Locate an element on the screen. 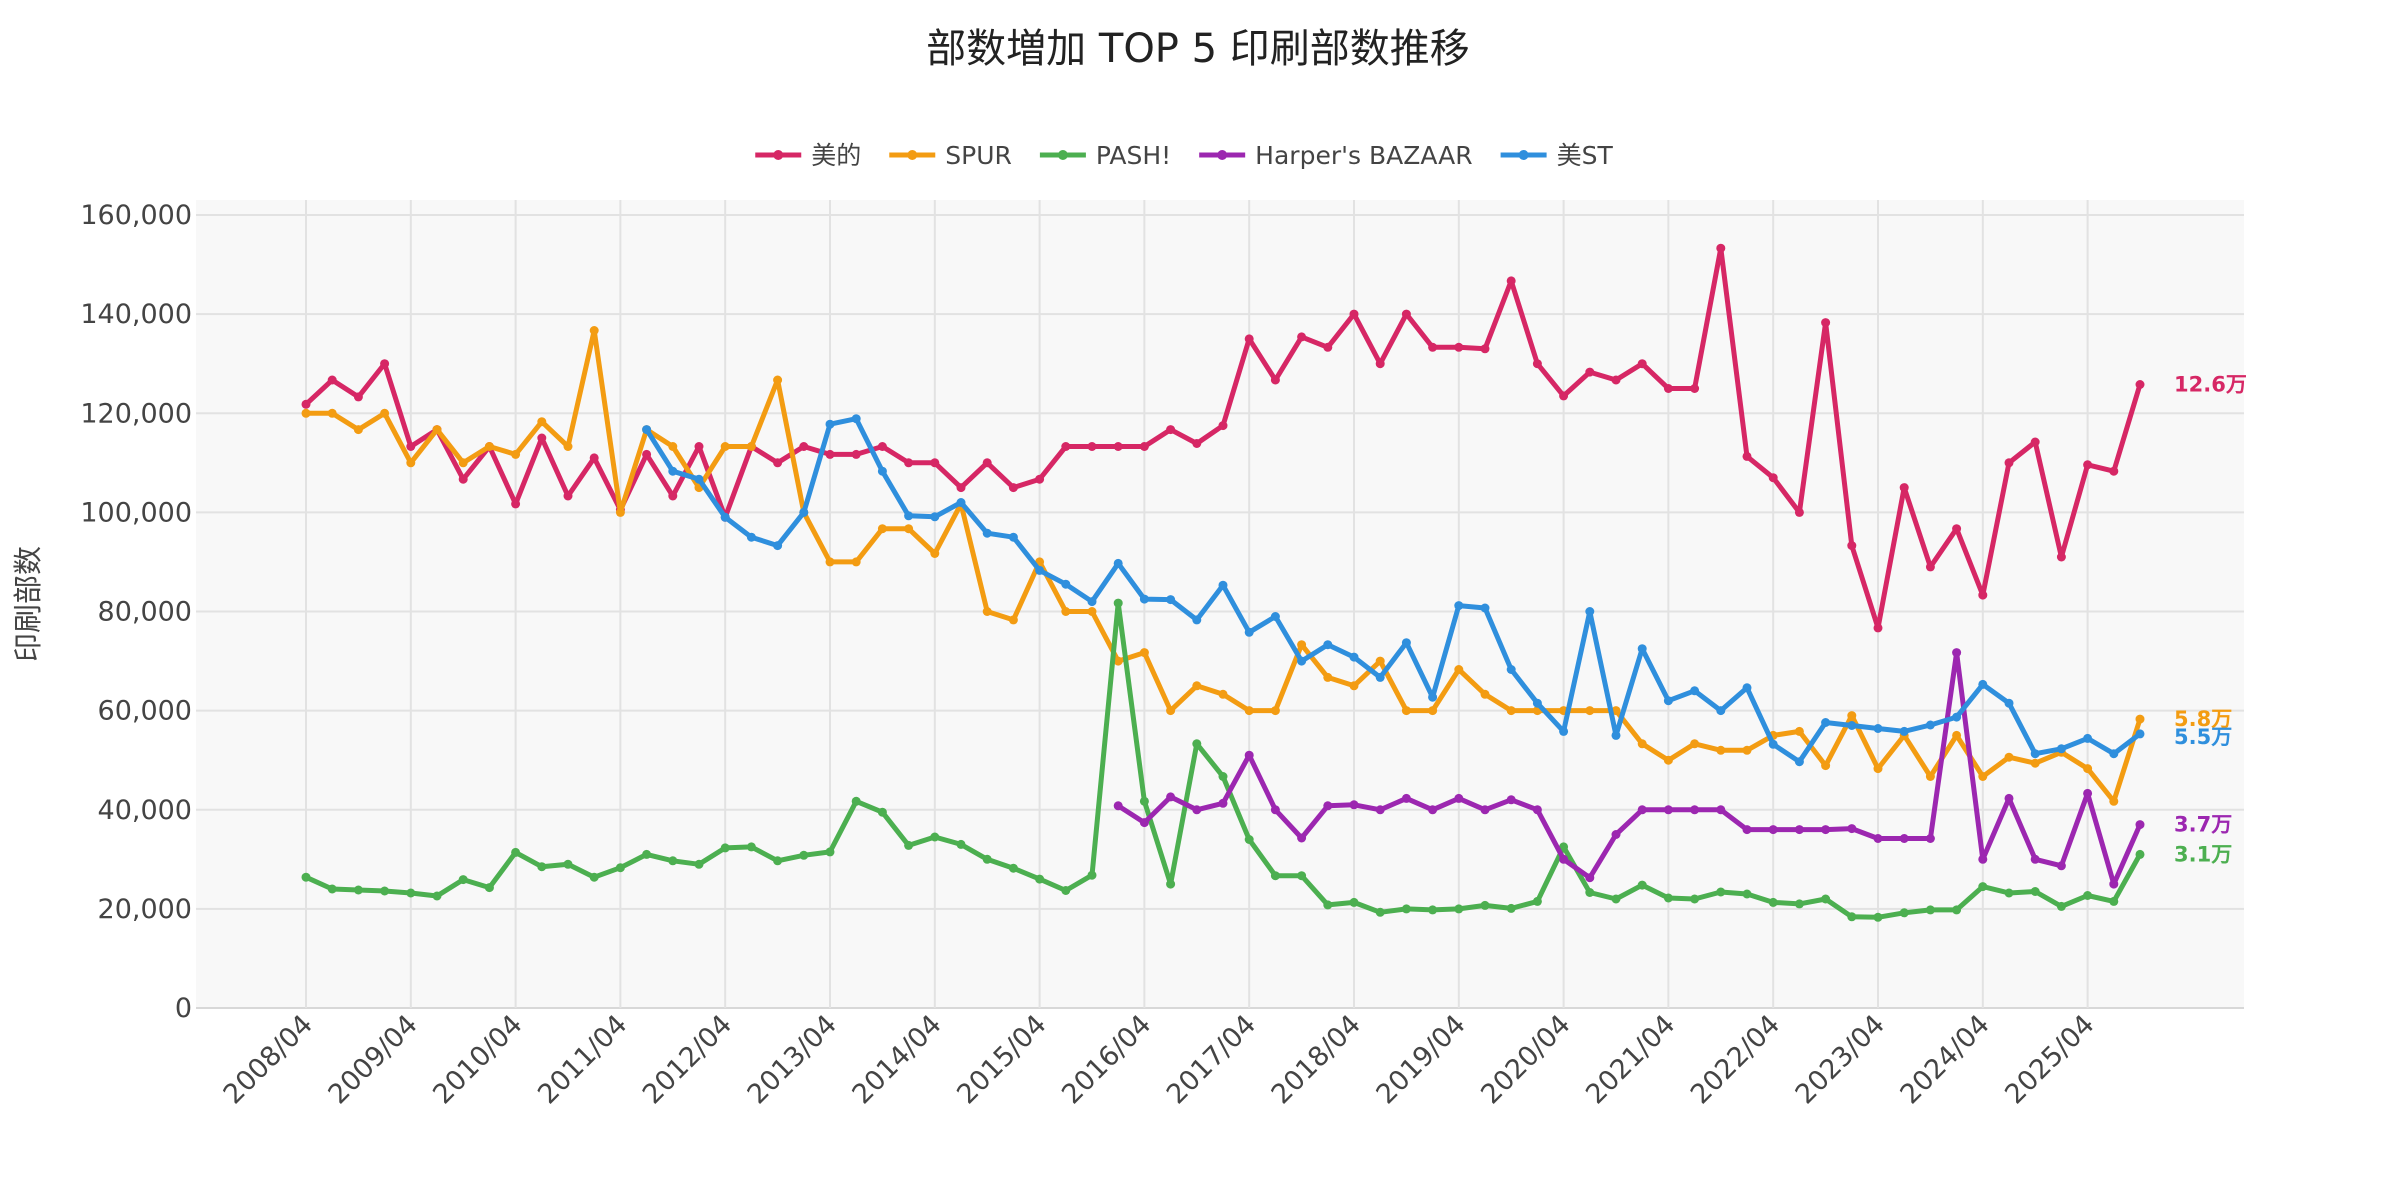 This screenshot has height=1200, width=2400. legend-item: SPUR is located at coordinates (950, 155).